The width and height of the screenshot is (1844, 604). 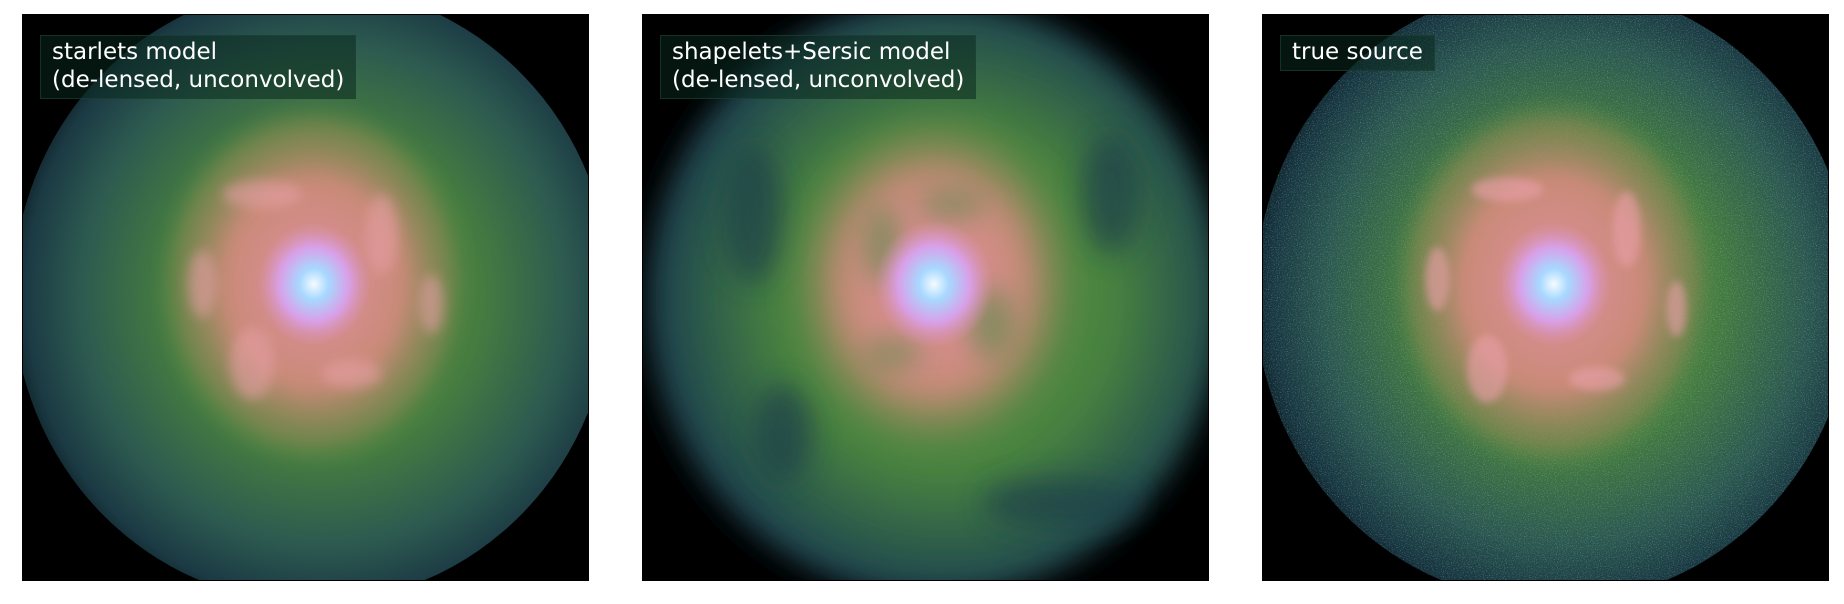 I want to click on starlets-model-label: starlets model (de-lensed, unconvolved), so click(x=198, y=67).